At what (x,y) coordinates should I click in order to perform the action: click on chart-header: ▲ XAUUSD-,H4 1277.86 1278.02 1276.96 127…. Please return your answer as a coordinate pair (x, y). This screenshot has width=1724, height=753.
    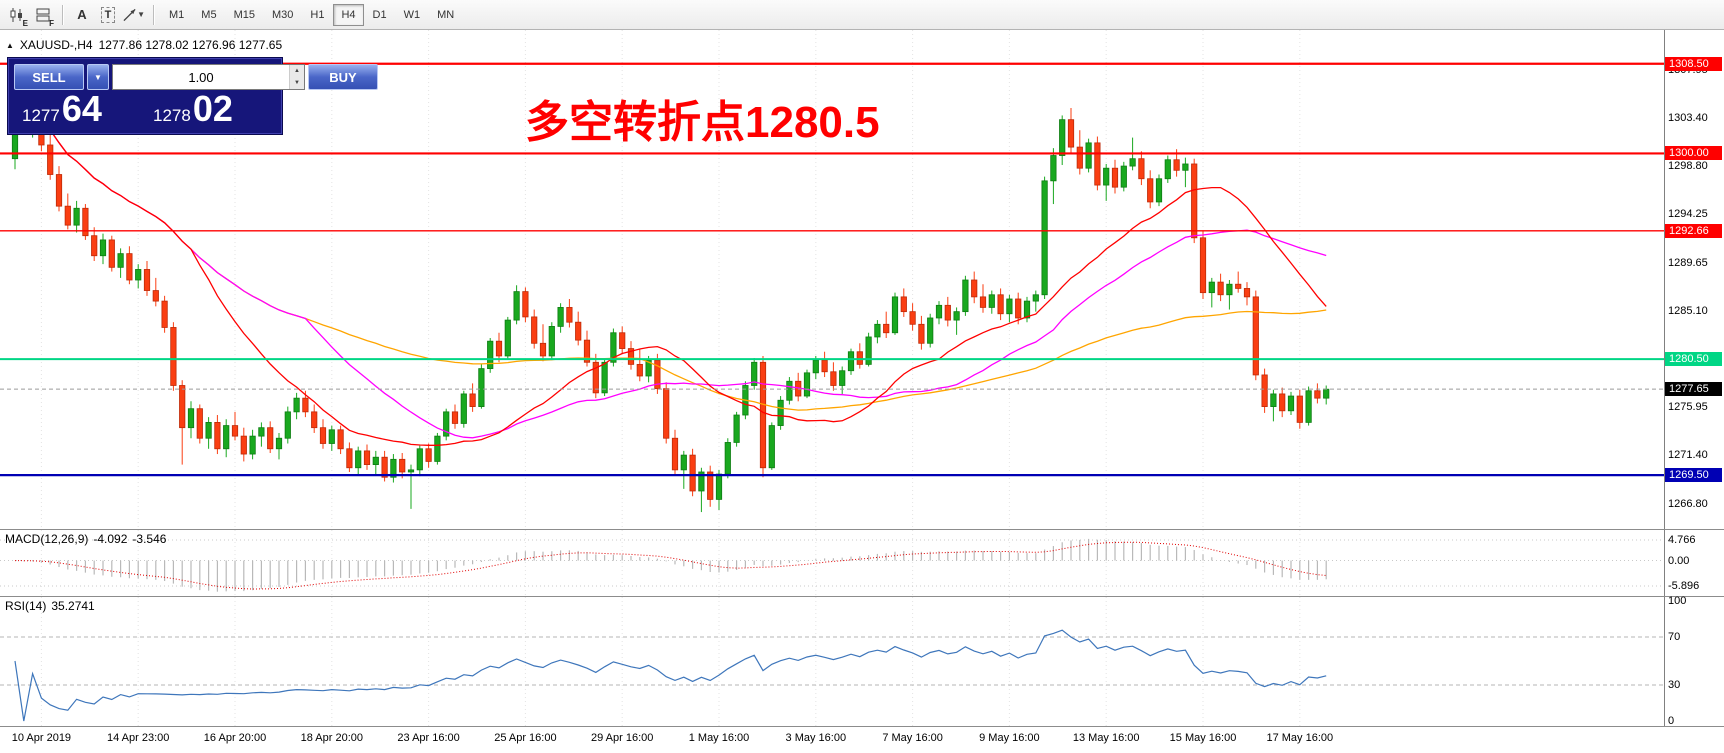
    Looking at the image, I should click on (144, 45).